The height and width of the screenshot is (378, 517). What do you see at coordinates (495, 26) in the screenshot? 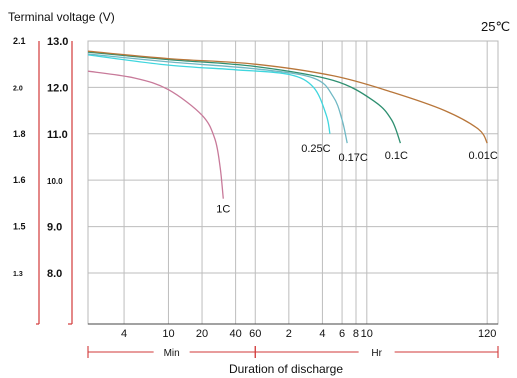
I see `temperature-label: 25℃` at bounding box center [495, 26].